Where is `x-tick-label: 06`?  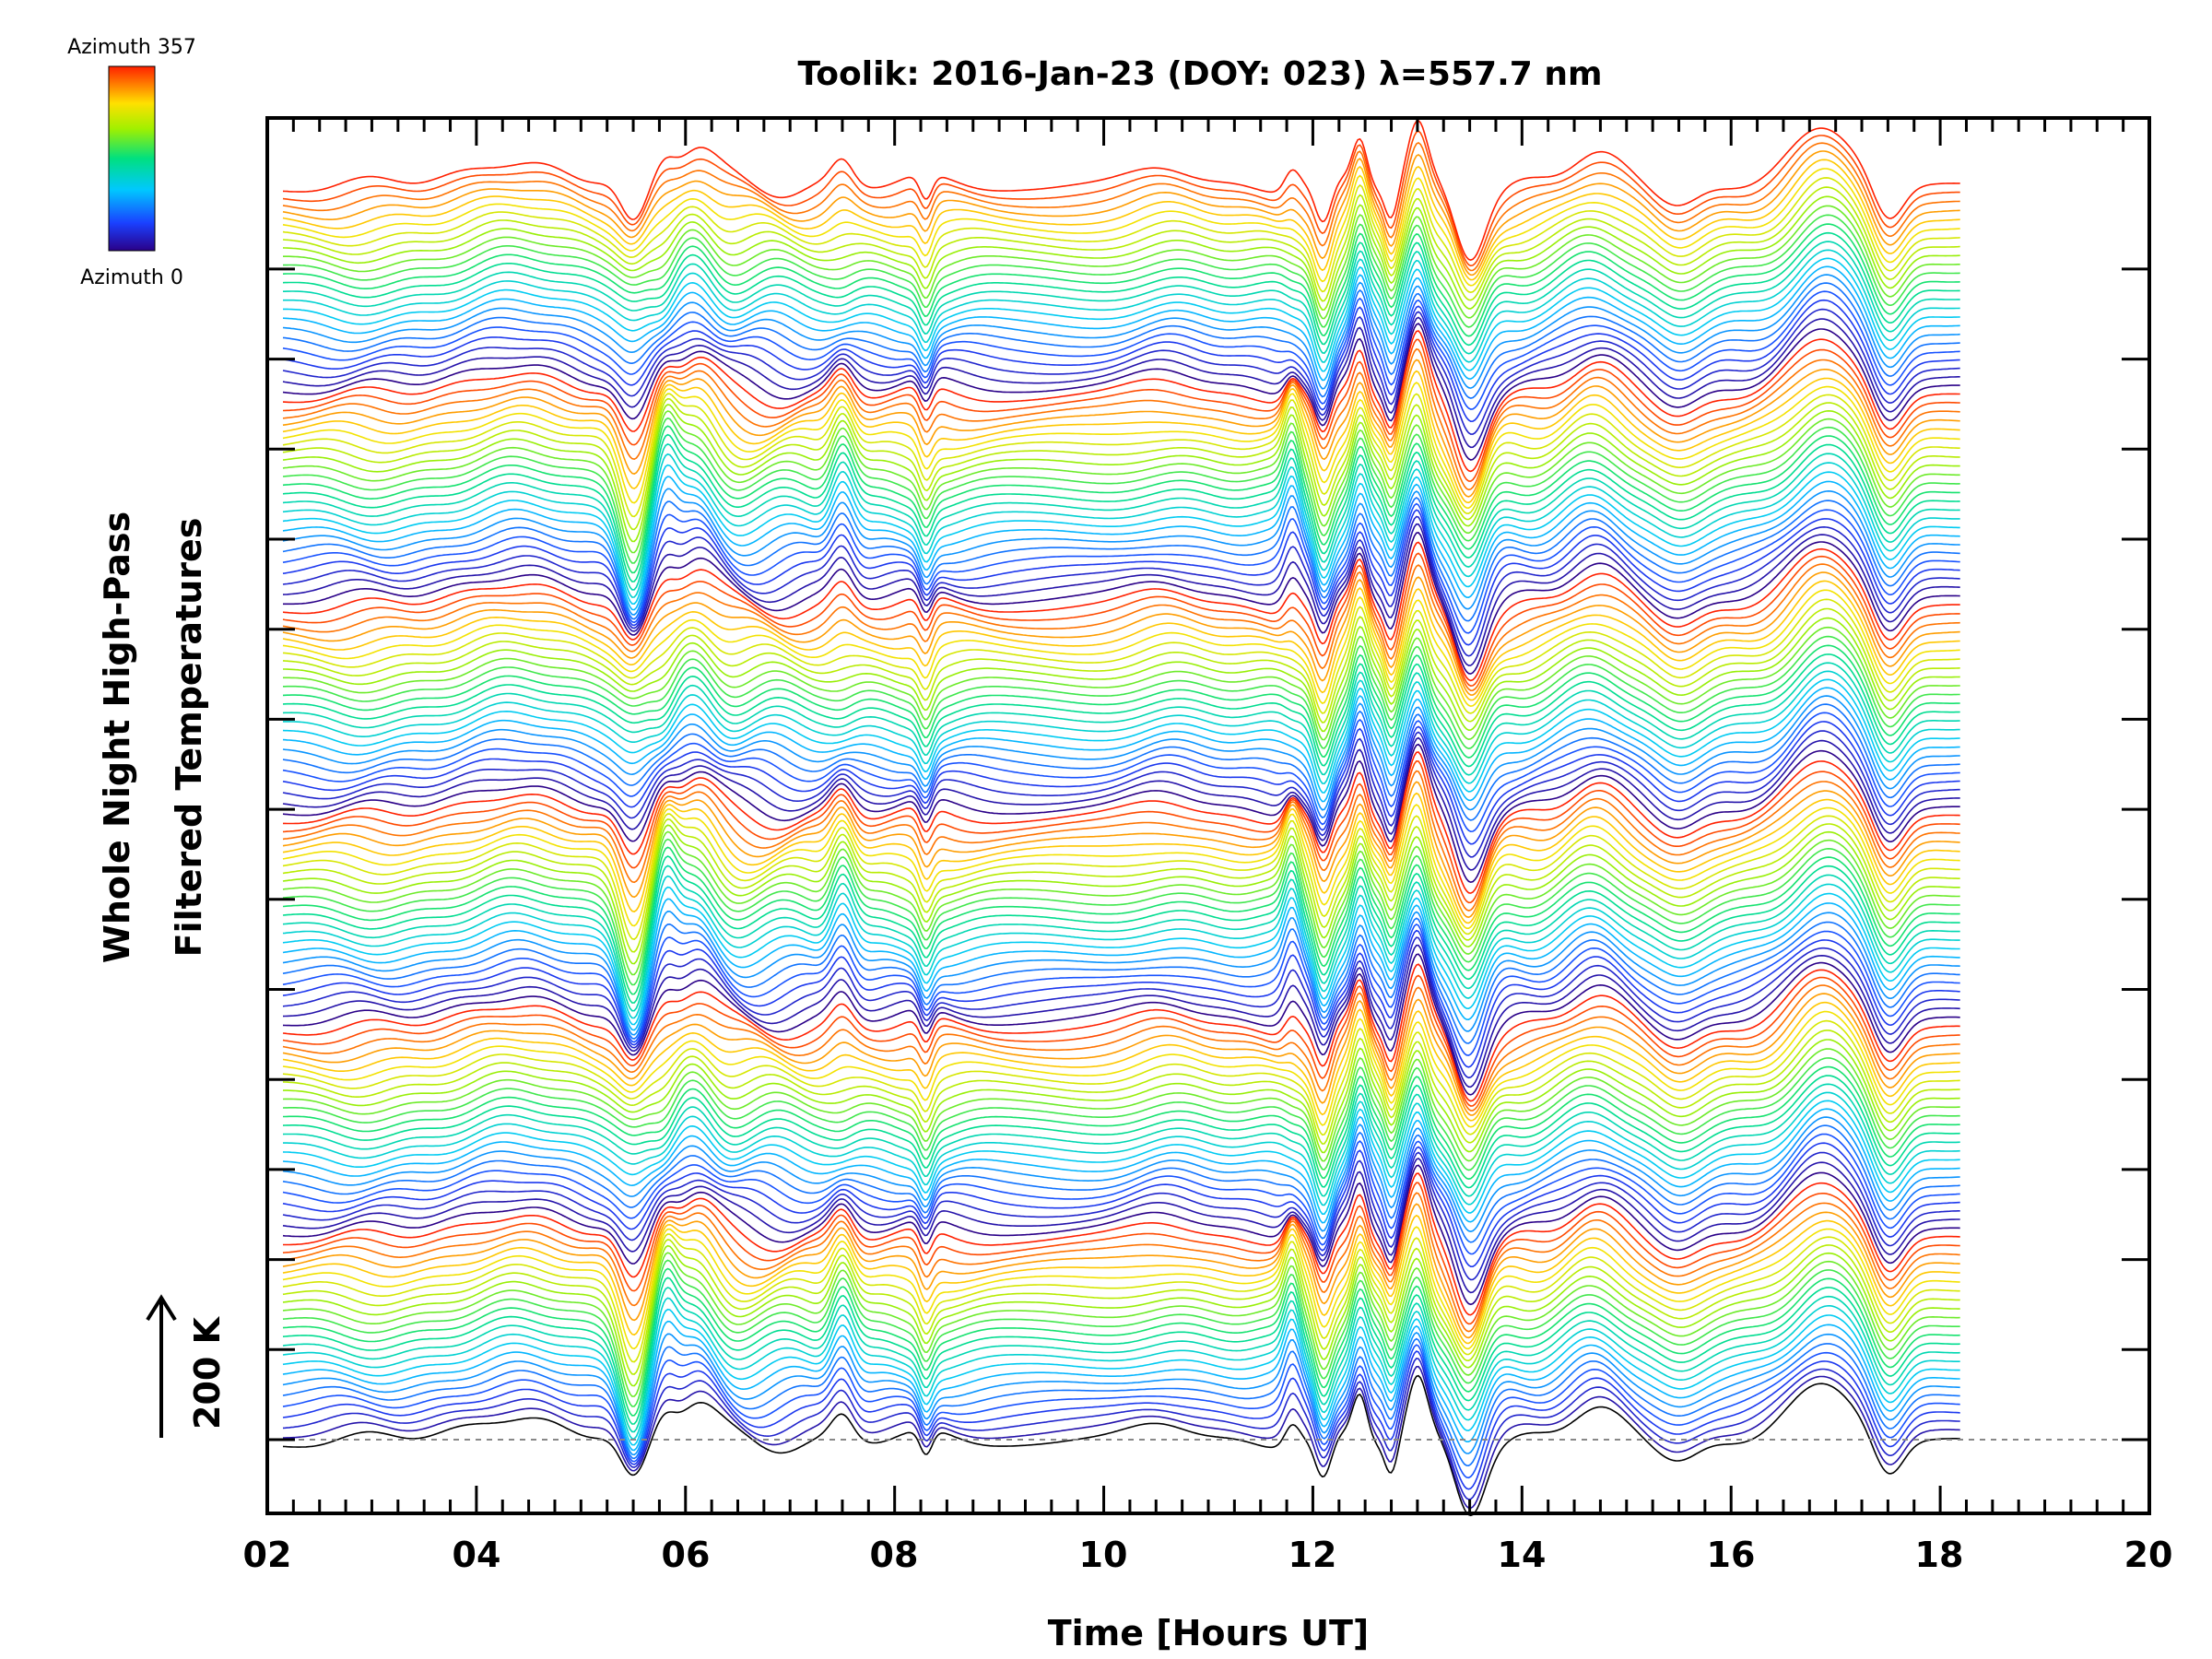 x-tick-label: 06 is located at coordinates (686, 1555).